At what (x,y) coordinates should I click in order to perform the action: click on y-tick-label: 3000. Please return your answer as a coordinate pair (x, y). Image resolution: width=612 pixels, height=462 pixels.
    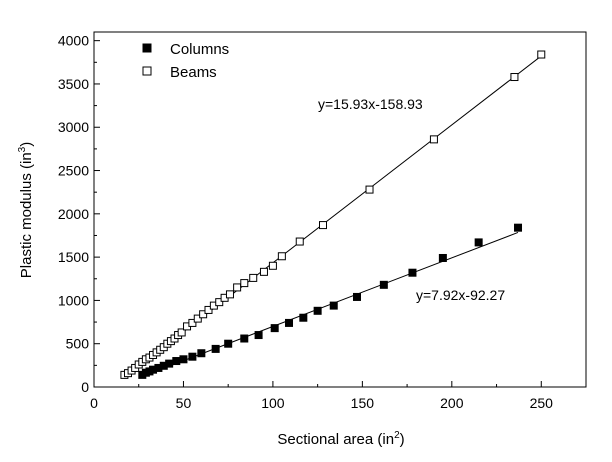
    Looking at the image, I should click on (73, 127).